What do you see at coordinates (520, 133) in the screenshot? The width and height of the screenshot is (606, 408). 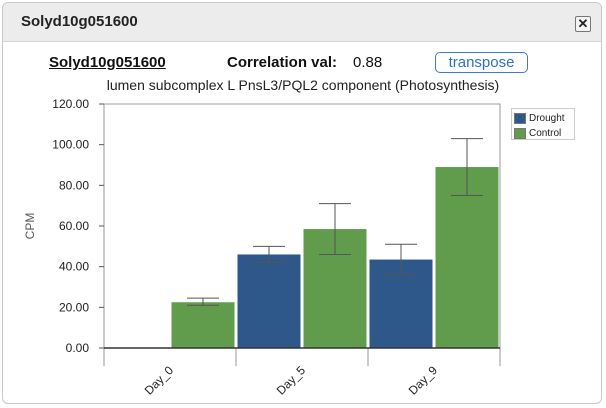 I see `legend-swatch-control` at bounding box center [520, 133].